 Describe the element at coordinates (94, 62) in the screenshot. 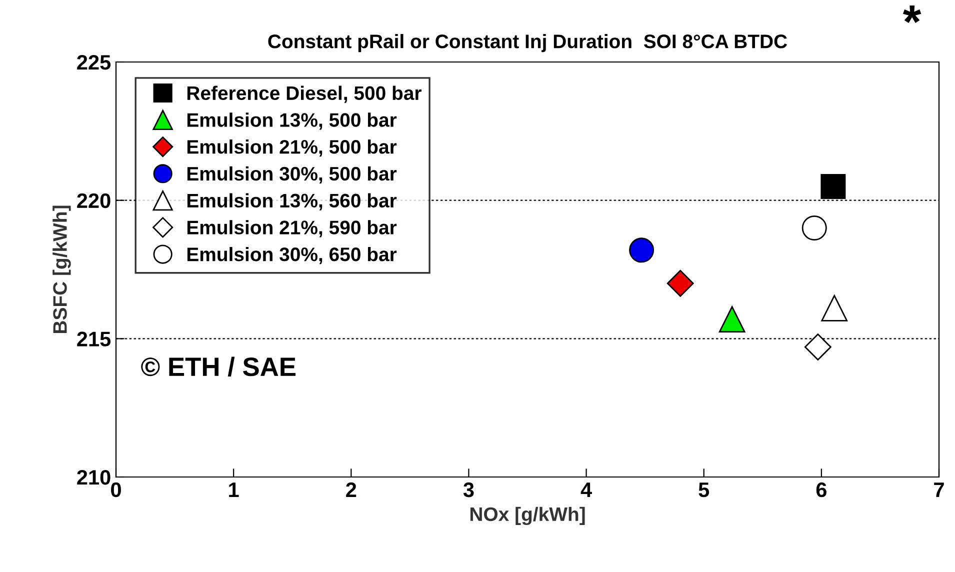

I see `y-tick-label: 225` at that location.